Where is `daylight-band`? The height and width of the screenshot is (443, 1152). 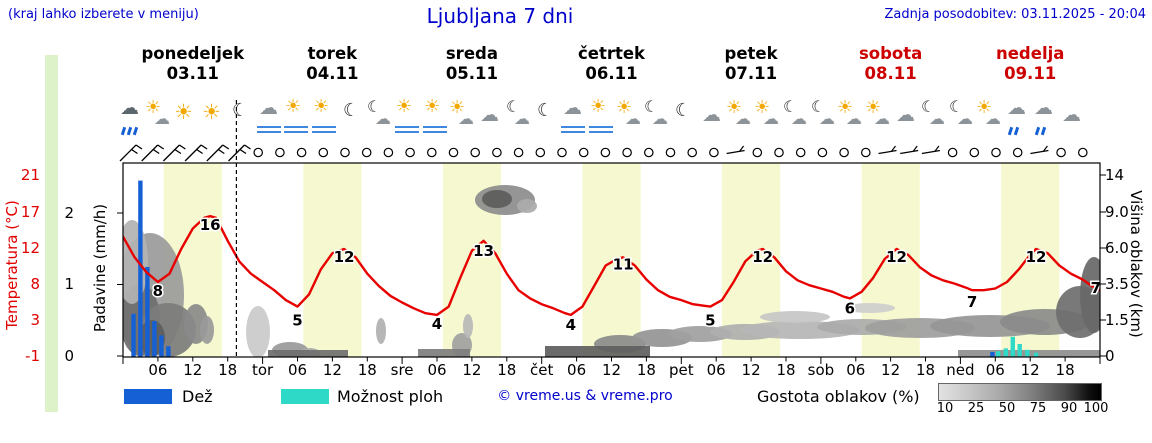 daylight-band is located at coordinates (611, 260).